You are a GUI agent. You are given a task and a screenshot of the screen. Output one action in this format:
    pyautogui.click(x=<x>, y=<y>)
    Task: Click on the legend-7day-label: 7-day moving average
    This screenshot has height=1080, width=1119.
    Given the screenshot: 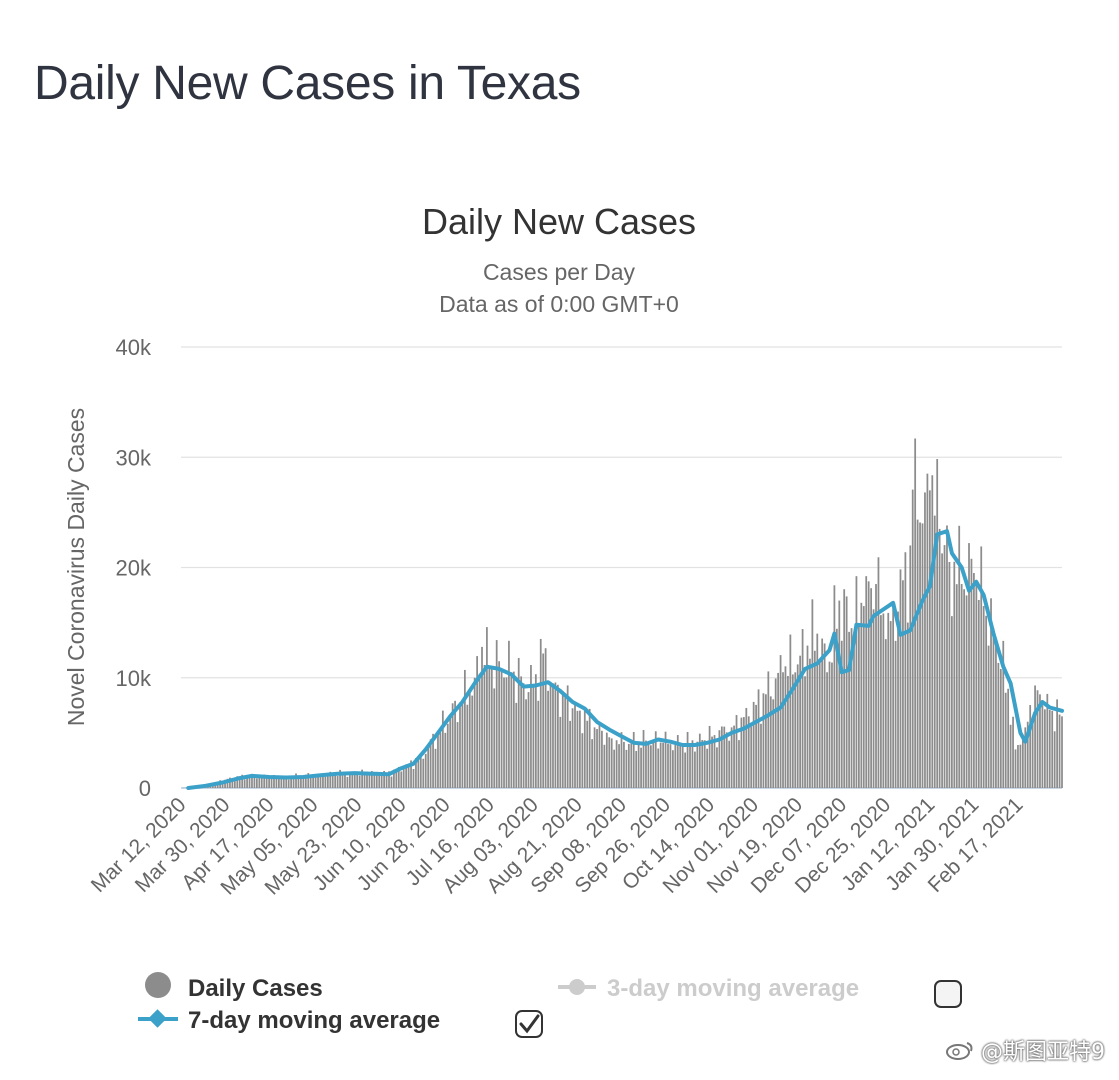 What is the action you would take?
    pyautogui.click(x=314, y=1020)
    